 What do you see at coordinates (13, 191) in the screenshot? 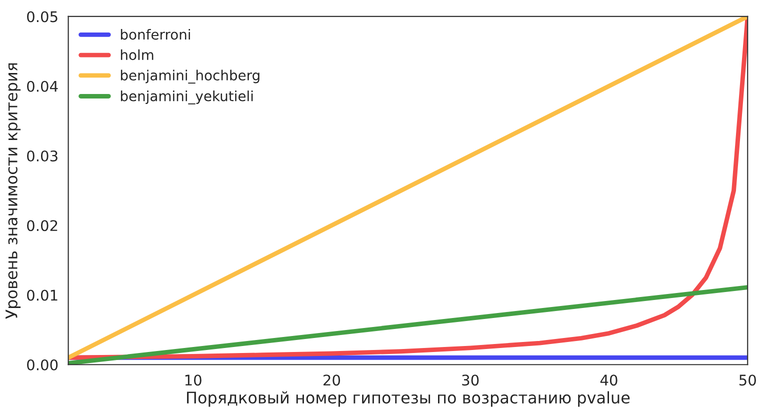
I see `y-axis-title: Уровень значимости критерия` at bounding box center [13, 191].